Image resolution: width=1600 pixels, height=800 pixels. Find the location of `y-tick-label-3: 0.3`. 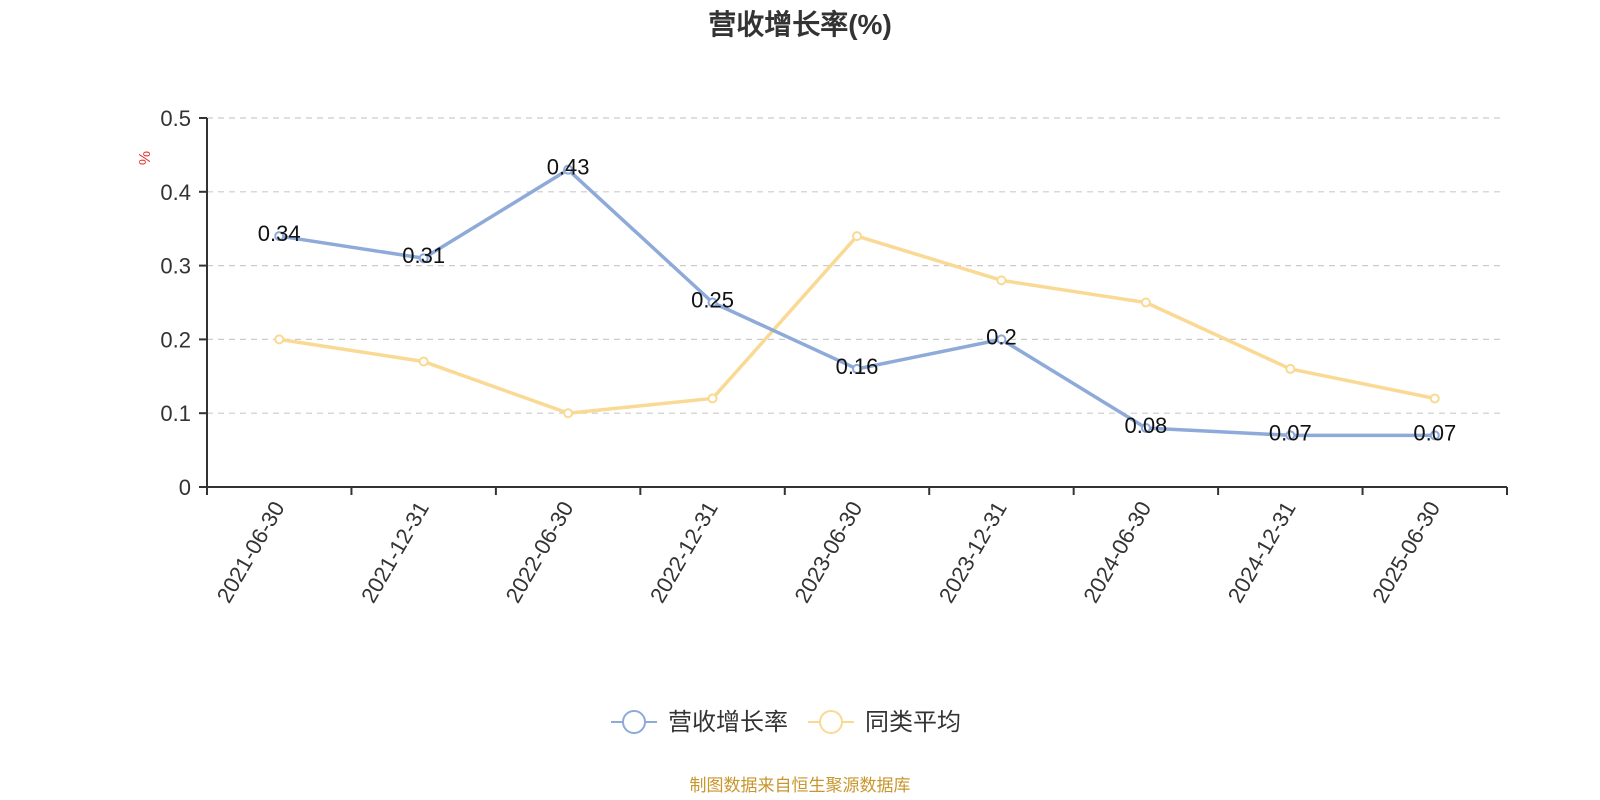

y-tick-label-3: 0.3 is located at coordinates (175, 266).